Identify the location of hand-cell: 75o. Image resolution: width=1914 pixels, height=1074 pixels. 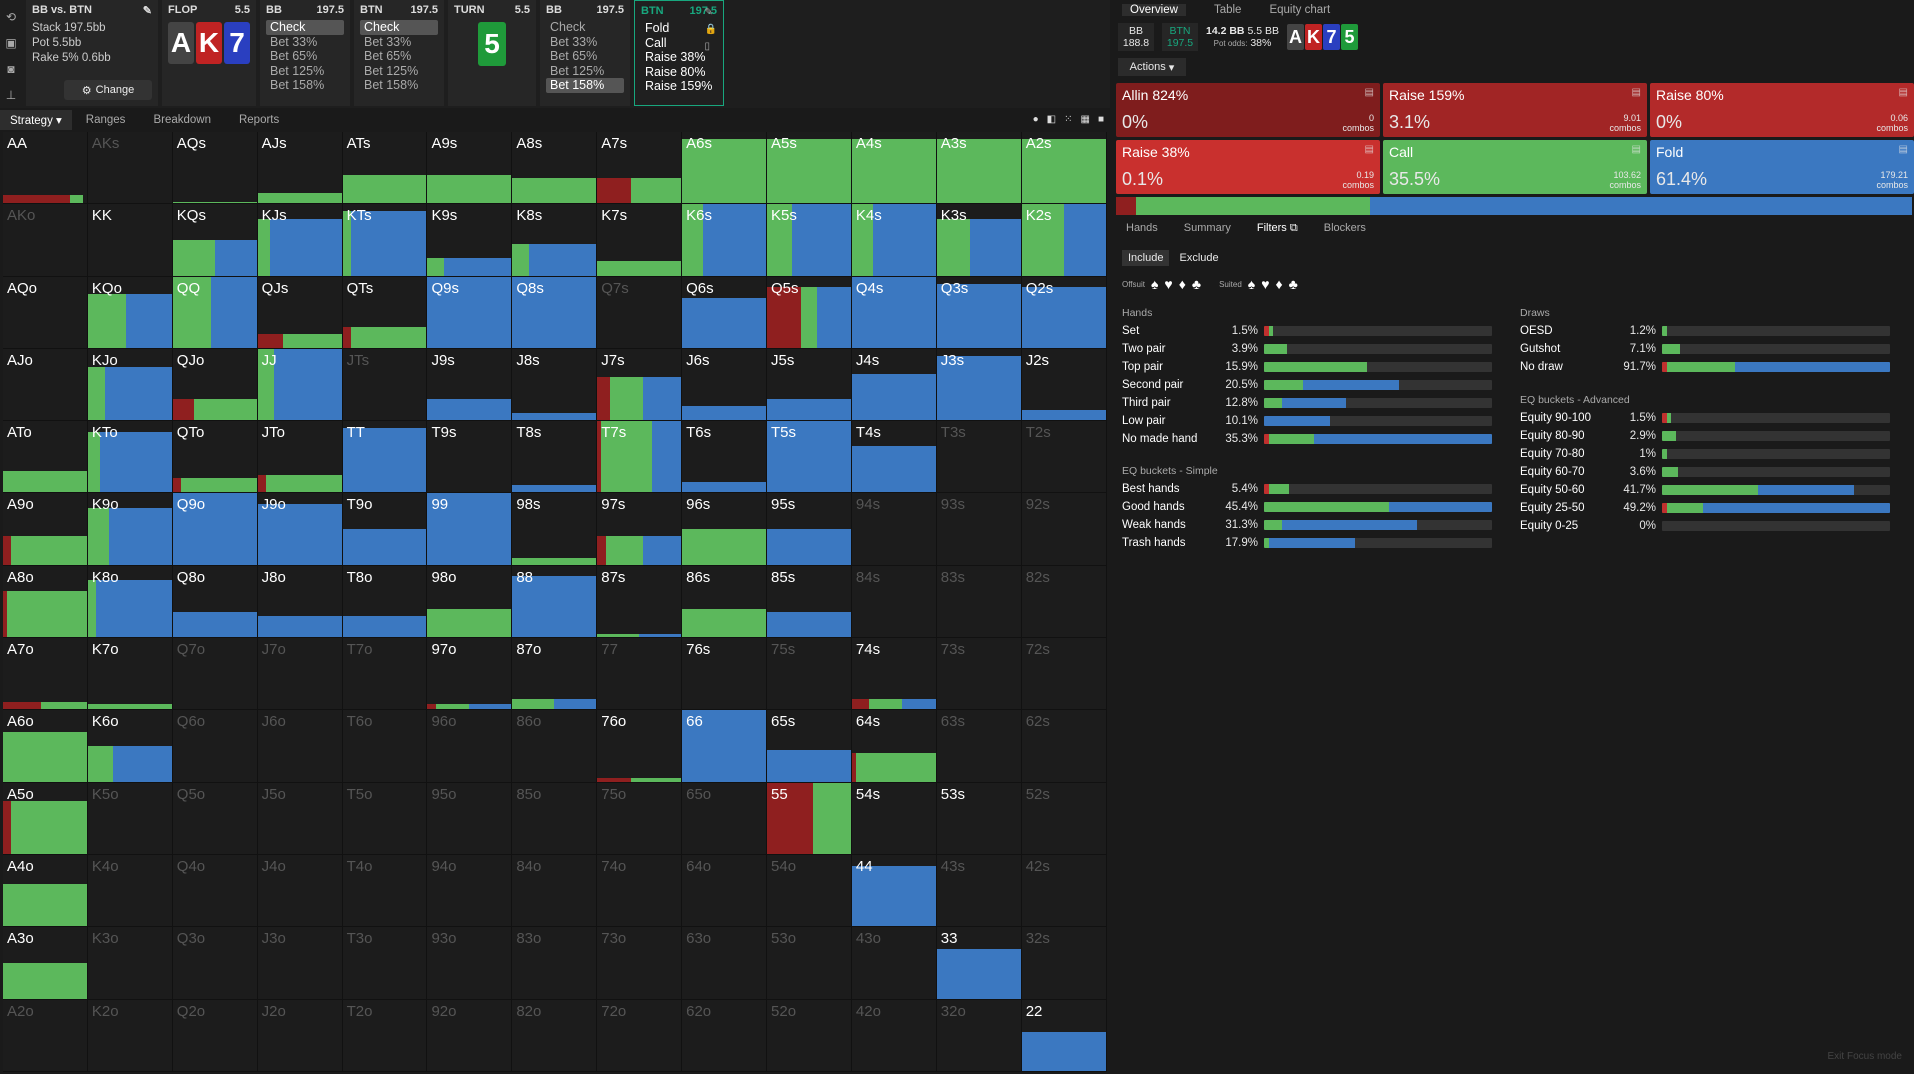
(640, 818).